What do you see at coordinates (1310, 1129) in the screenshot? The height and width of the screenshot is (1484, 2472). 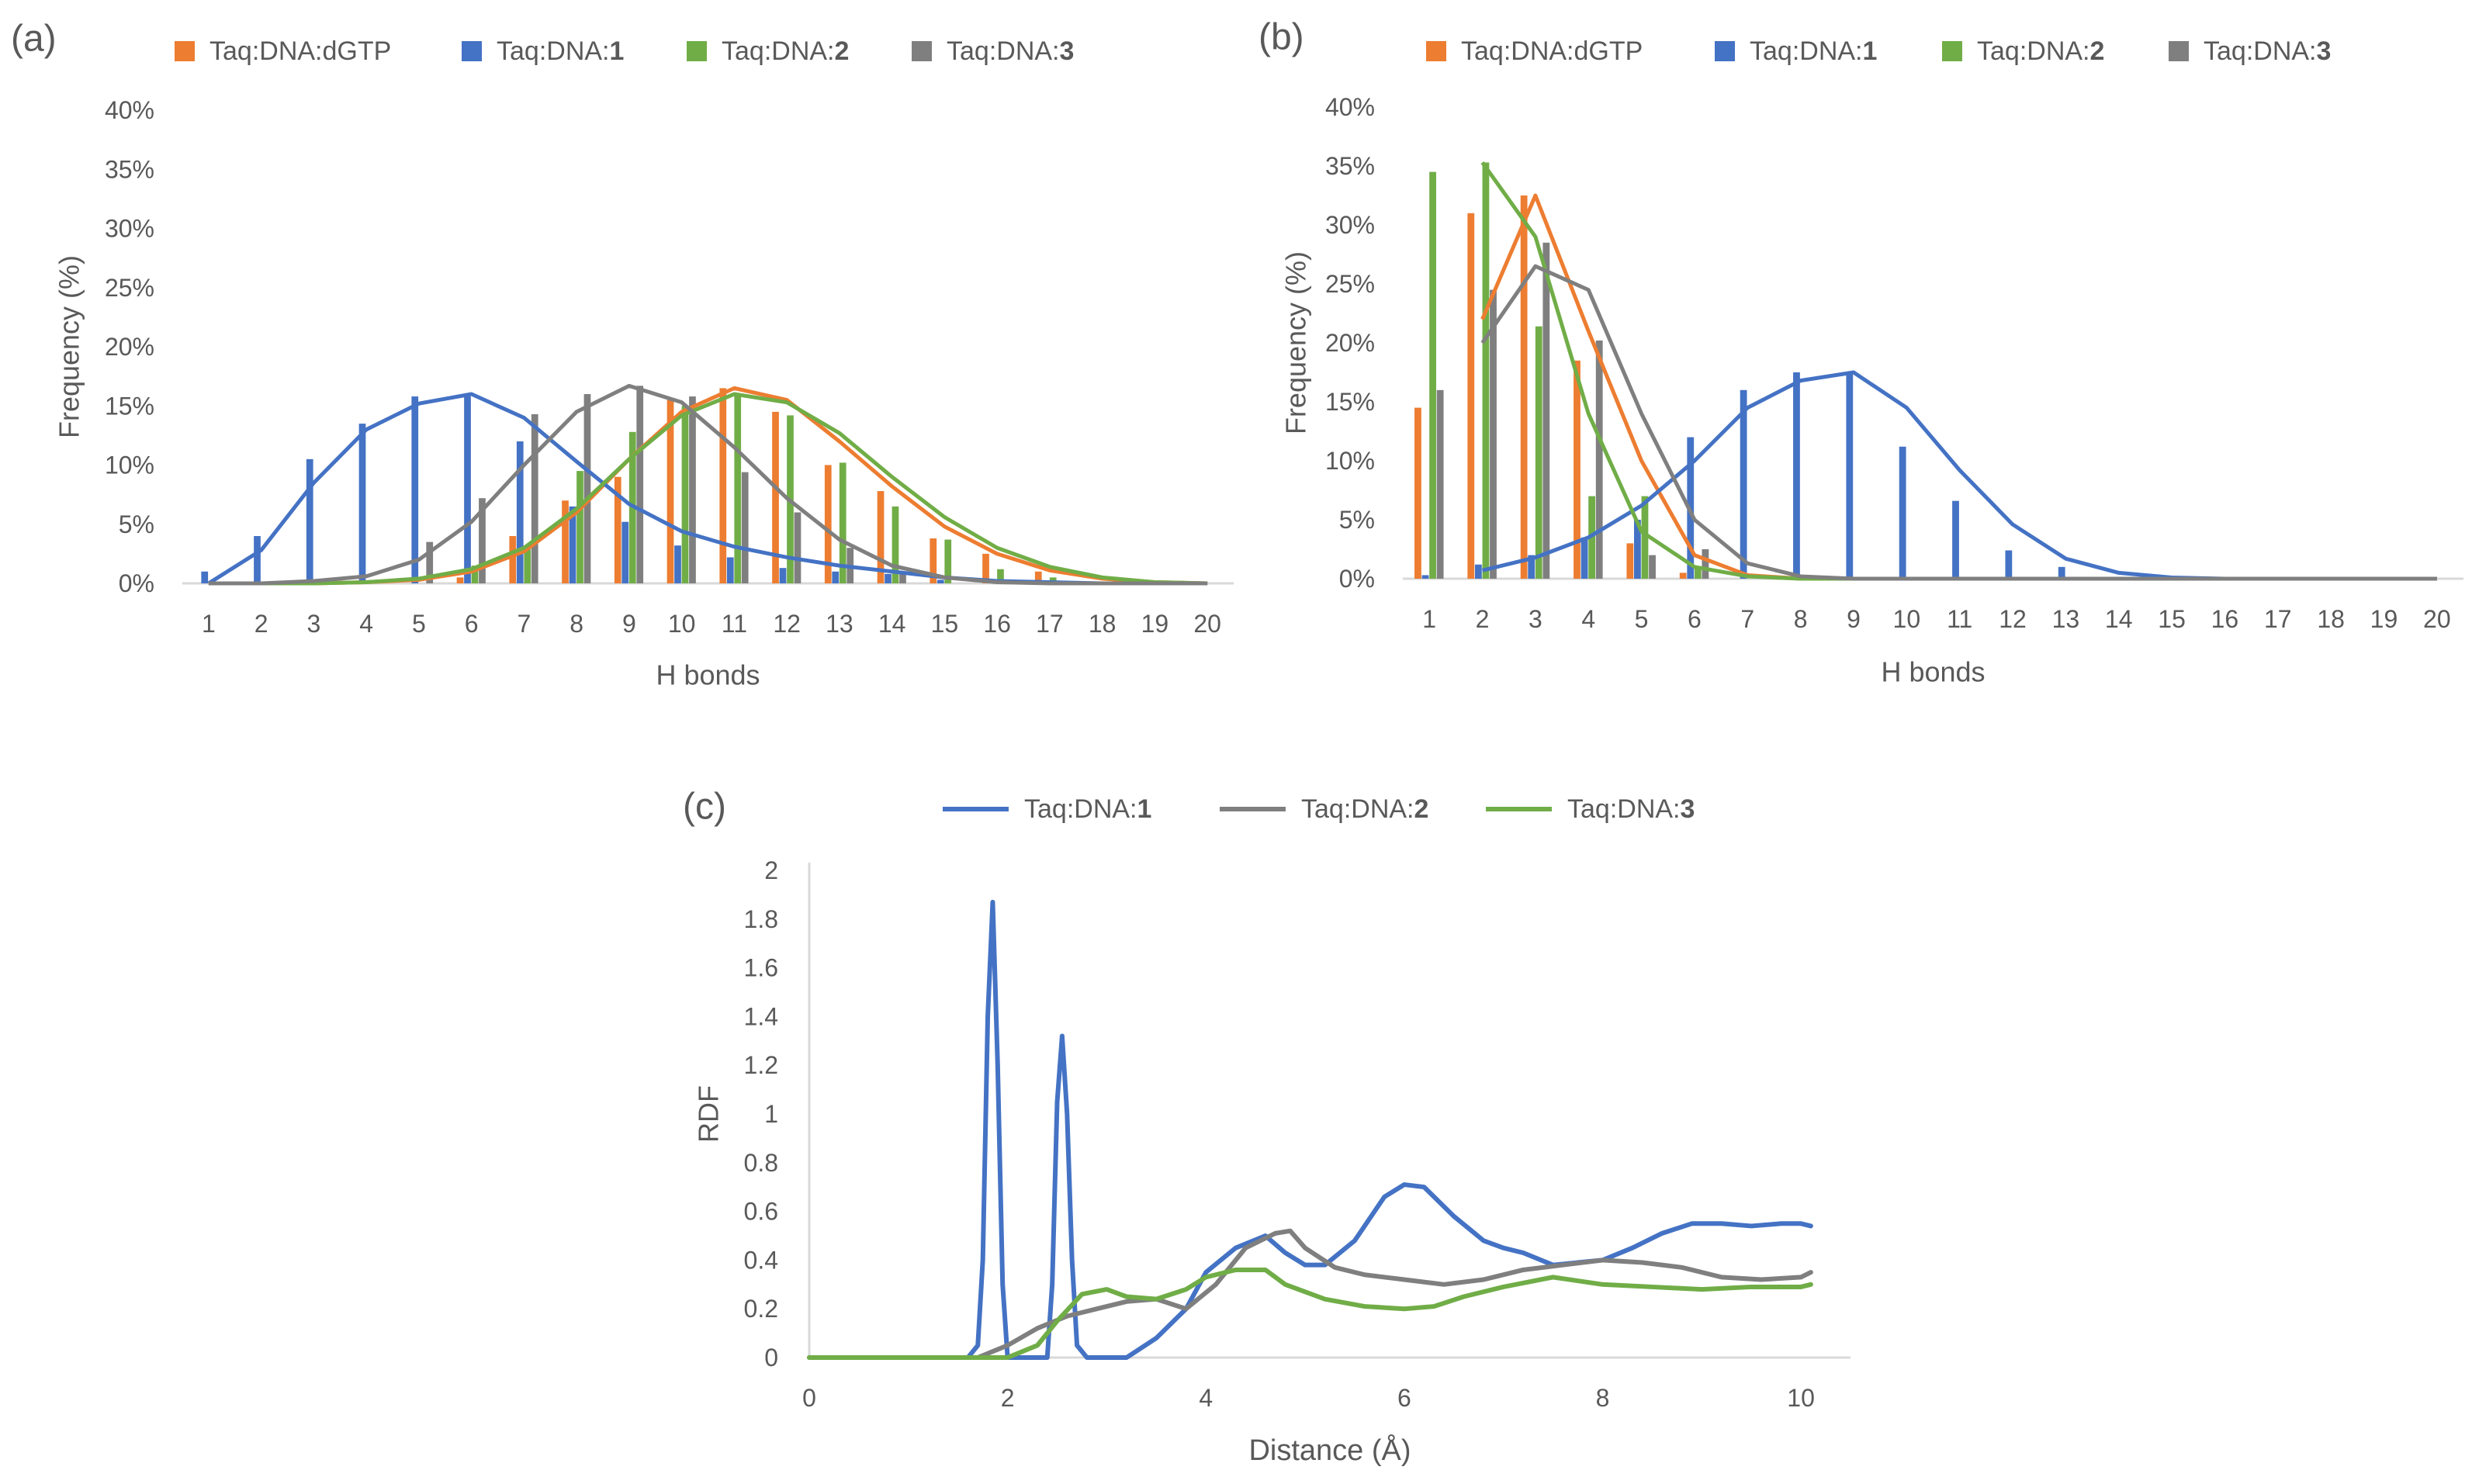 I see `rdf-line-c1` at bounding box center [1310, 1129].